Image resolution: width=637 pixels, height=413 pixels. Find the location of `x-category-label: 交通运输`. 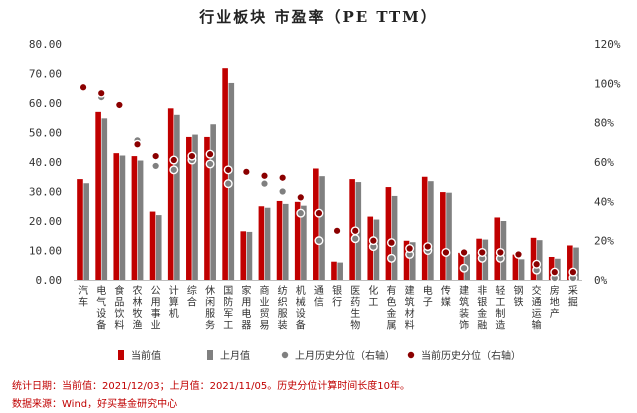

x-category-label: 交通运输 is located at coordinates (537, 308).